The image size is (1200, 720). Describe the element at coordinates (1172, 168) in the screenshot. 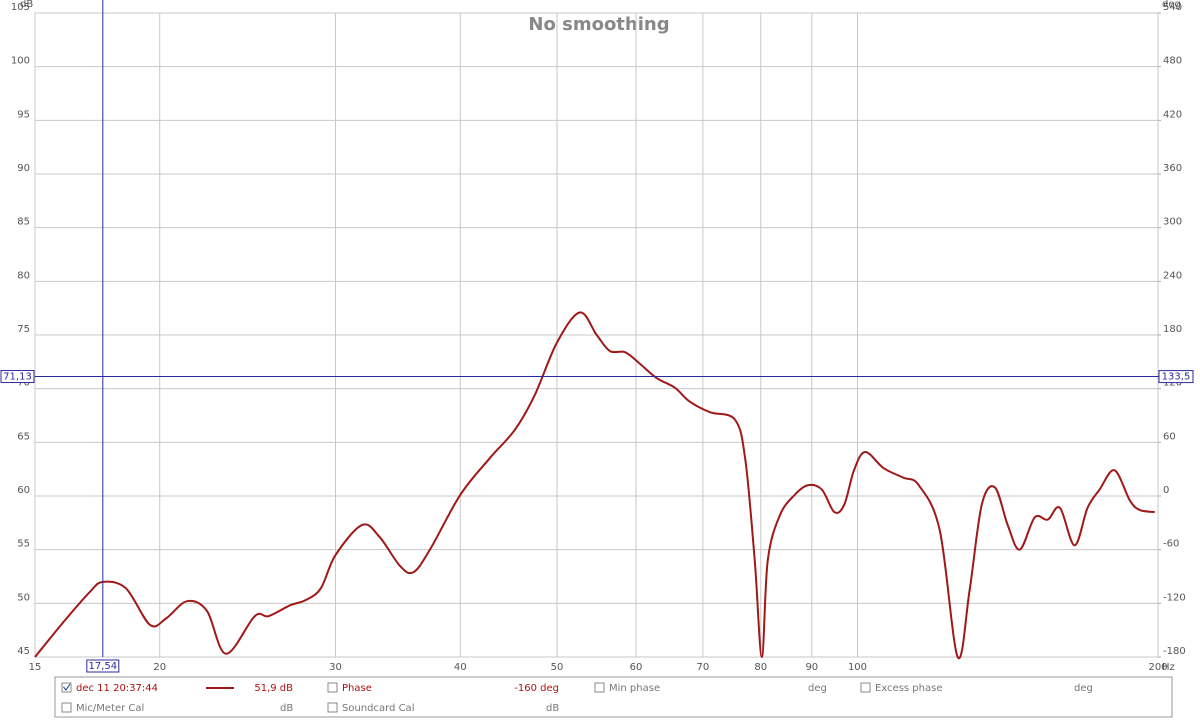

I see `y2-tick-label: 360` at that location.